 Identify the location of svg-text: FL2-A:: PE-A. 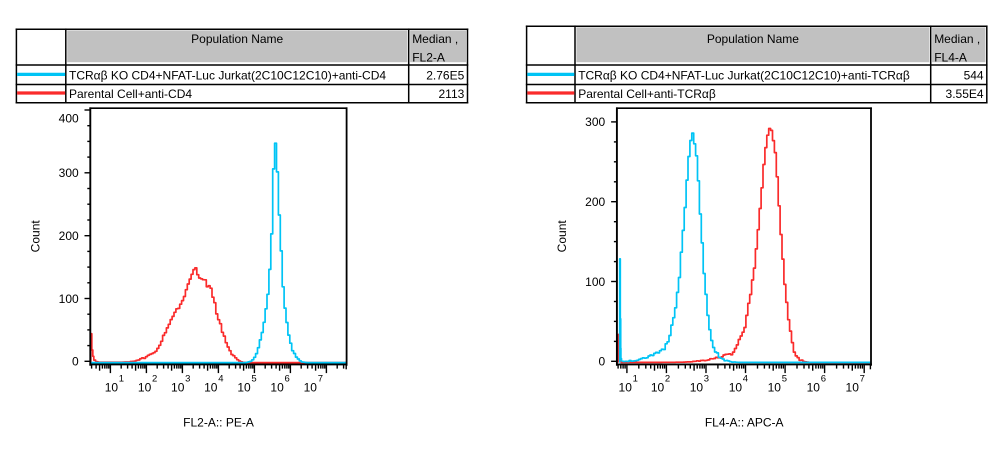
(218, 423).